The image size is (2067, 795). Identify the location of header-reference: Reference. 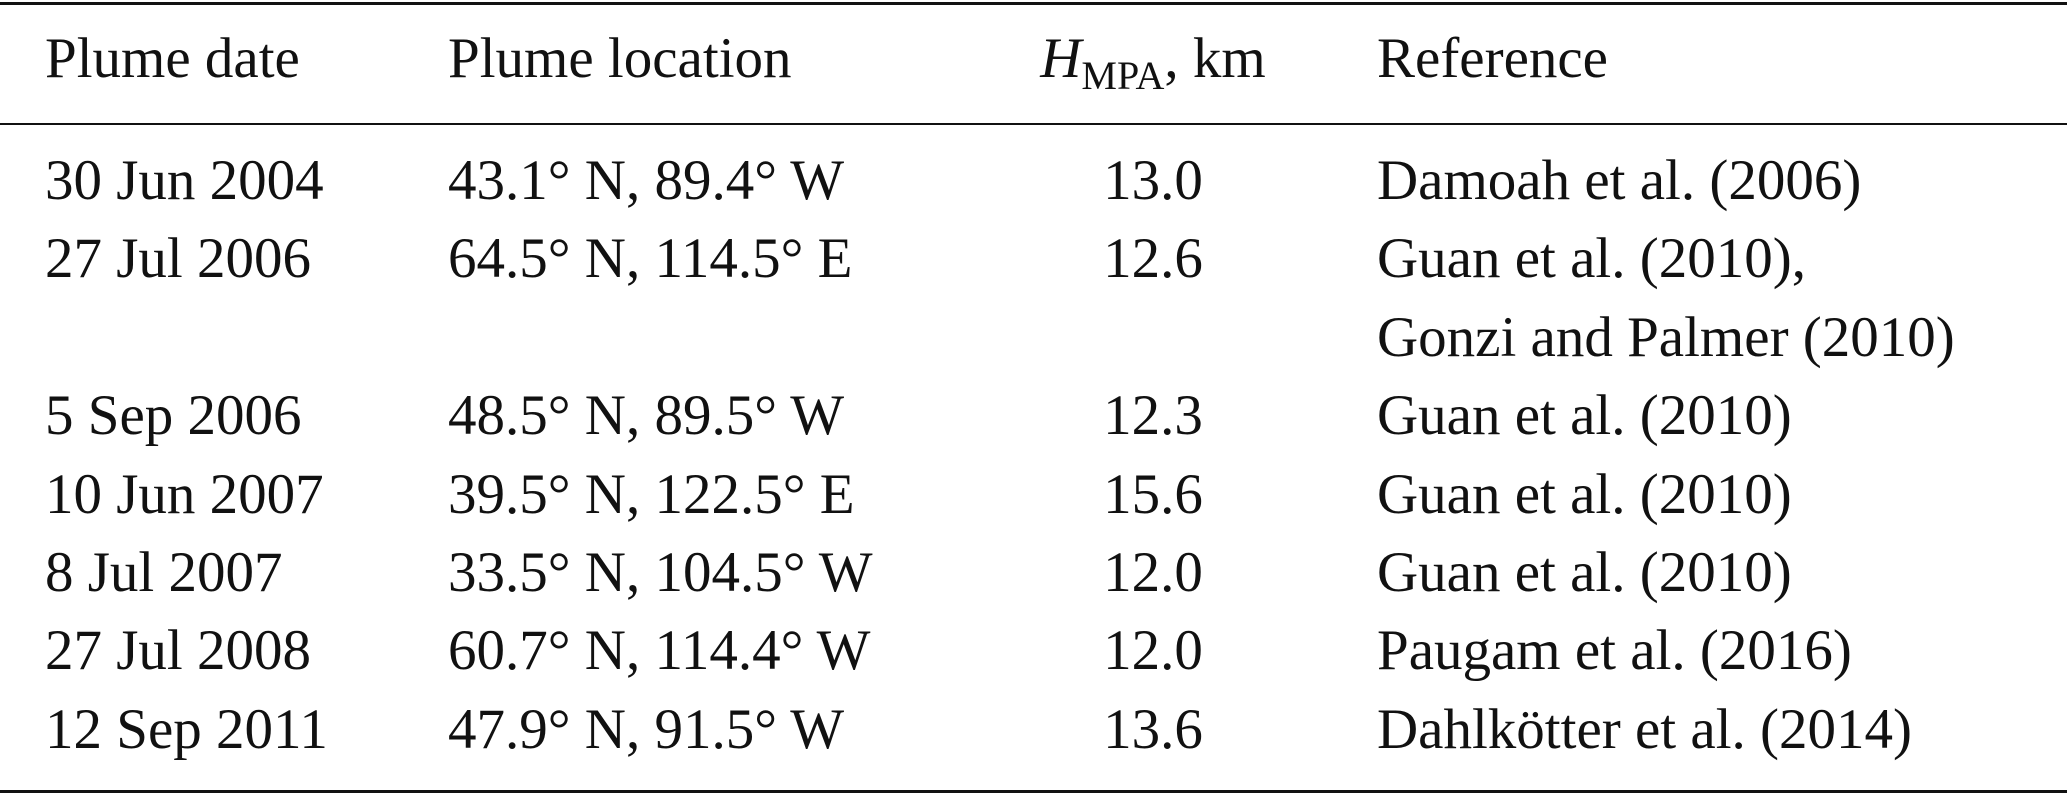
(1492, 58).